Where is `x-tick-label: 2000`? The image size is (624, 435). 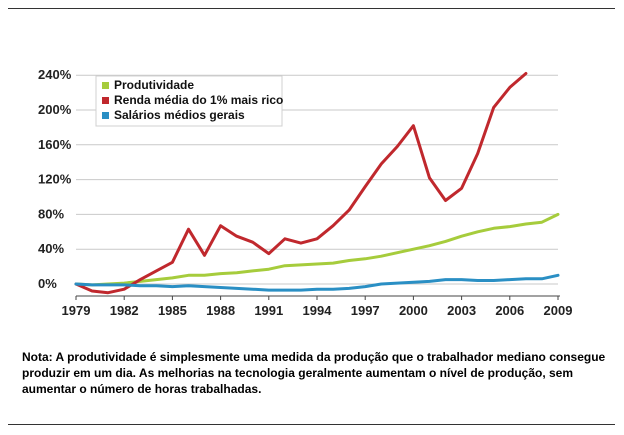 x-tick-label: 2000 is located at coordinates (413, 310).